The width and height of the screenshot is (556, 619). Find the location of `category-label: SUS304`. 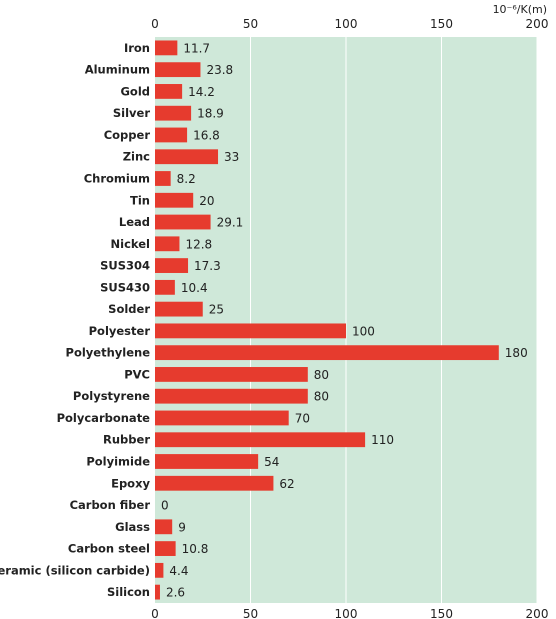

category-label: SUS304 is located at coordinates (125, 266).